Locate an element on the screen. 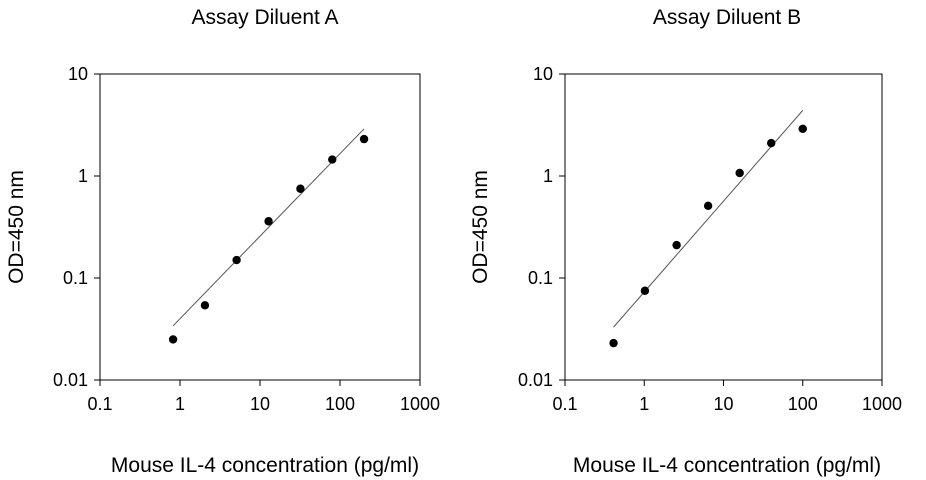  chart-title: Assay Diluent A is located at coordinates (264, 17).